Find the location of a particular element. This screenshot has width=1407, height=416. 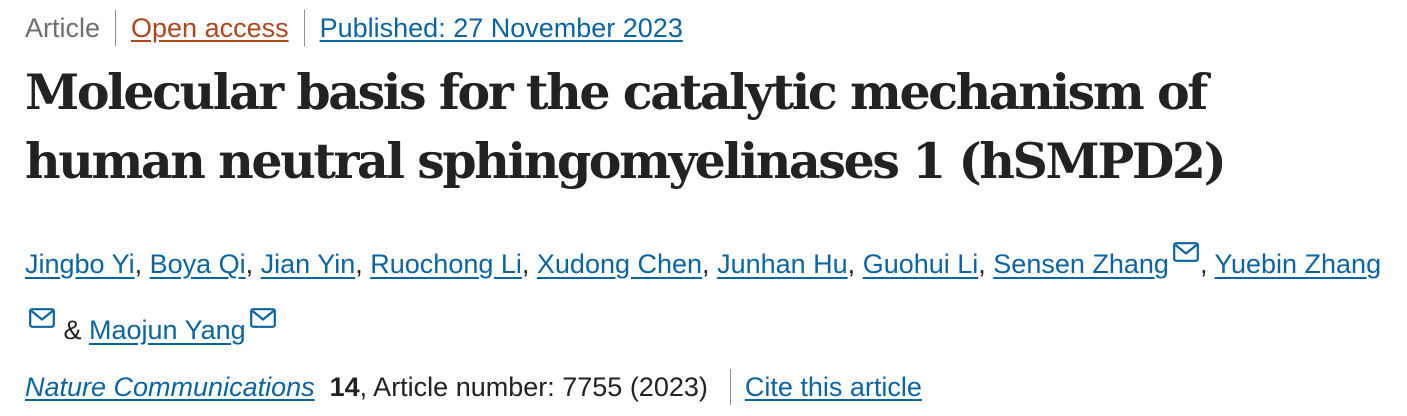

citation-divider is located at coordinates (730, 387).